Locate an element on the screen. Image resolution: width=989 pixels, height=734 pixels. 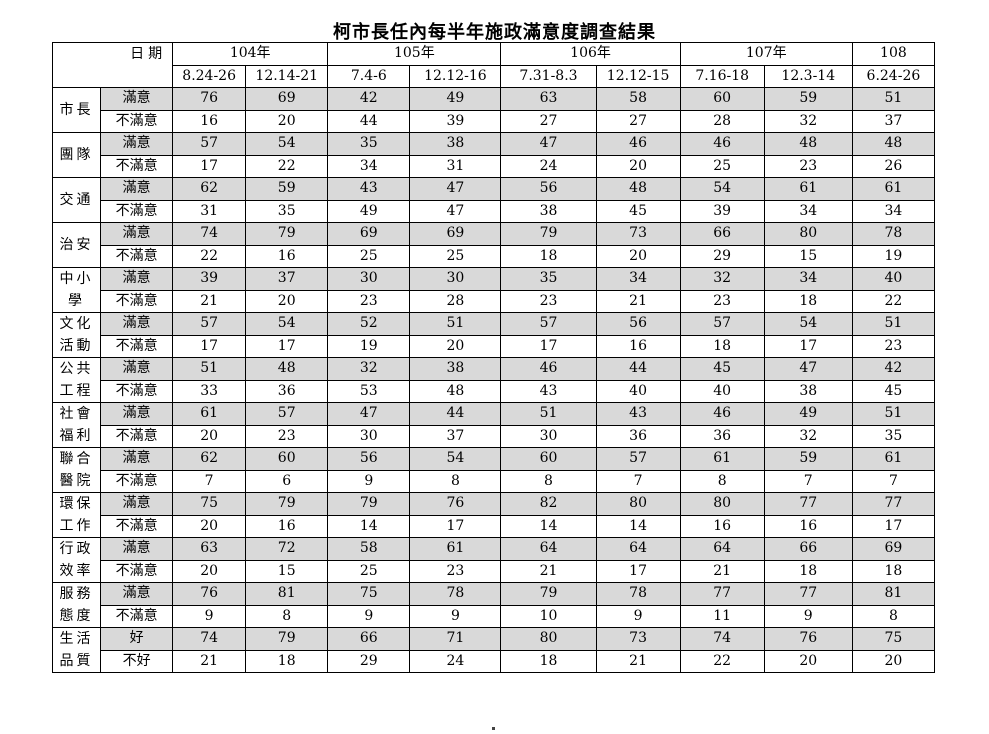
value-cell: 39 is located at coordinates (722, 211).